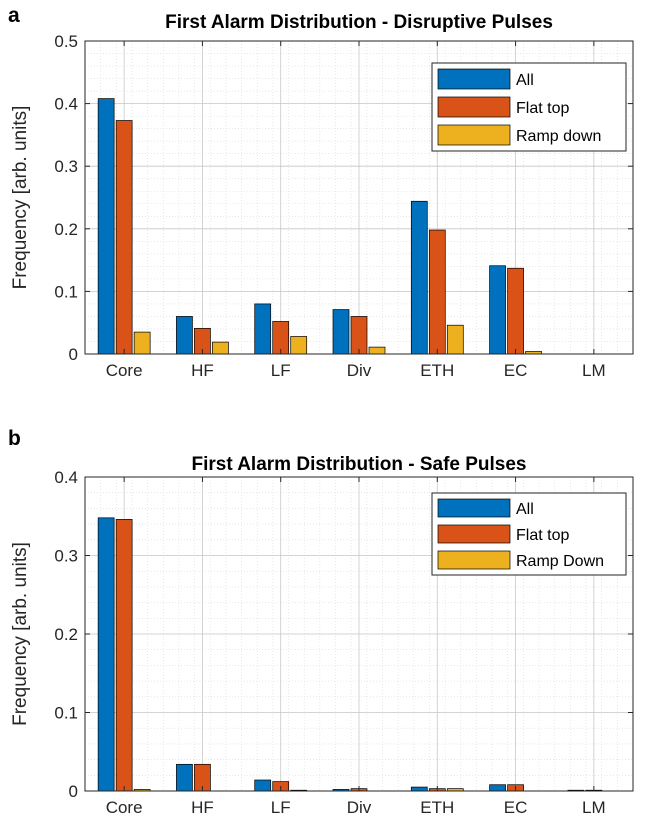 The image size is (646, 826). Describe the element at coordinates (66, 41) in the screenshot. I see `y-tick-label: 0.5` at that location.